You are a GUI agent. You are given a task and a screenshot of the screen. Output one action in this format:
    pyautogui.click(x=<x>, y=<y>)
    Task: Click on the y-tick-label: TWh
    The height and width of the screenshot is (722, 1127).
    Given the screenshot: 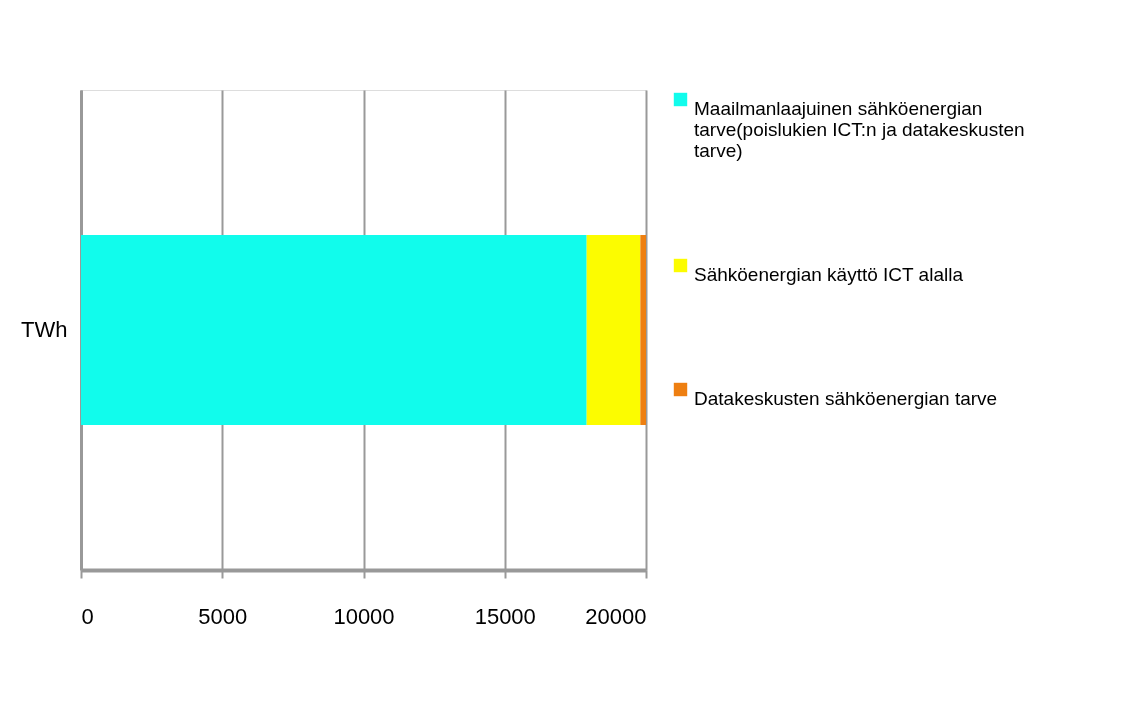 What is the action you would take?
    pyautogui.click(x=44, y=329)
    